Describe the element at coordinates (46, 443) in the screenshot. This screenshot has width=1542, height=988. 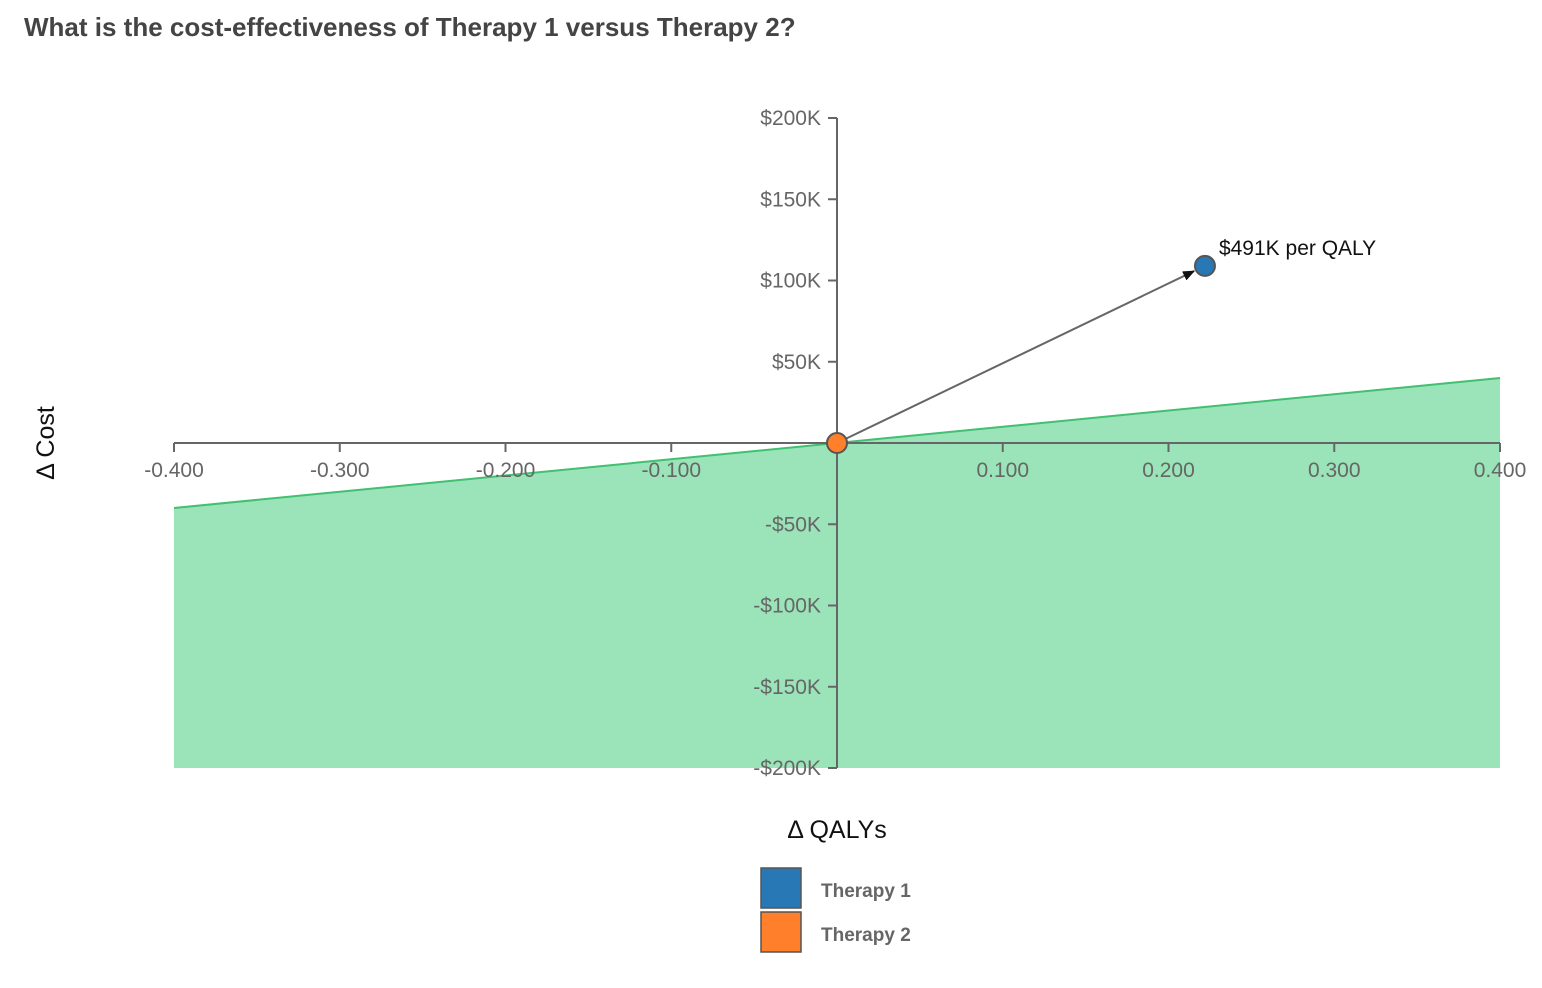
I see `y-axis-title: Δ Cost` at that location.